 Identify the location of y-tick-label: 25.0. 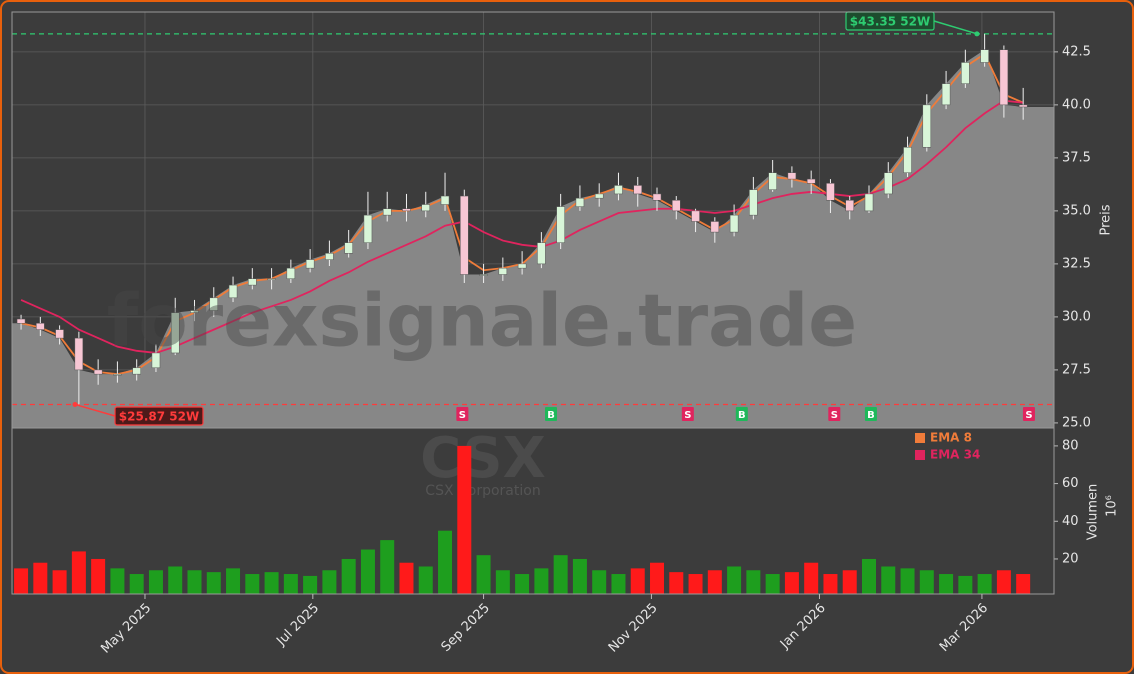
(1076, 422).